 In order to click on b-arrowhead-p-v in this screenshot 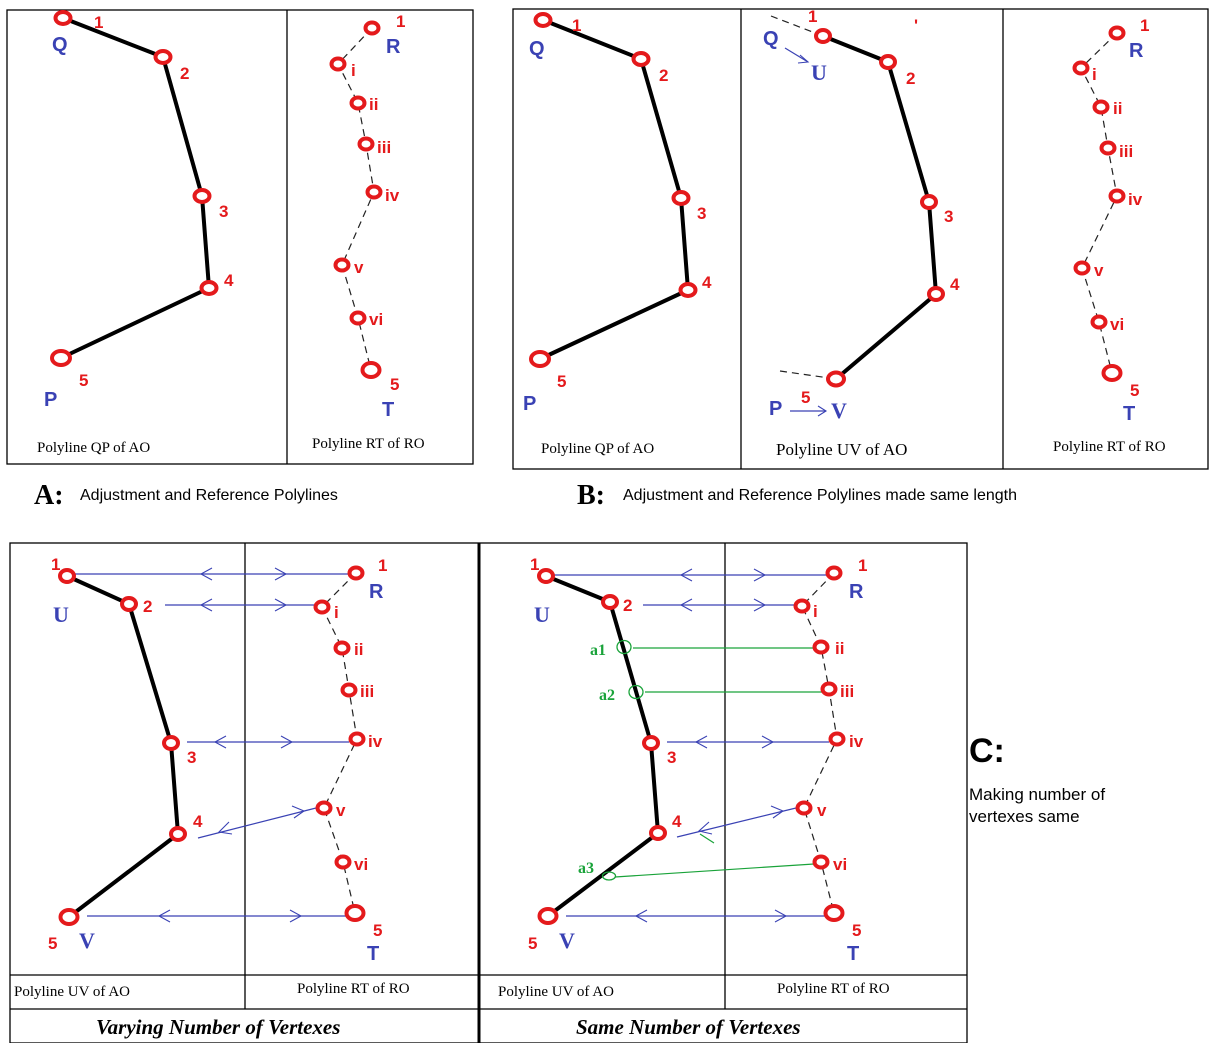, I will do `click(822, 411)`.